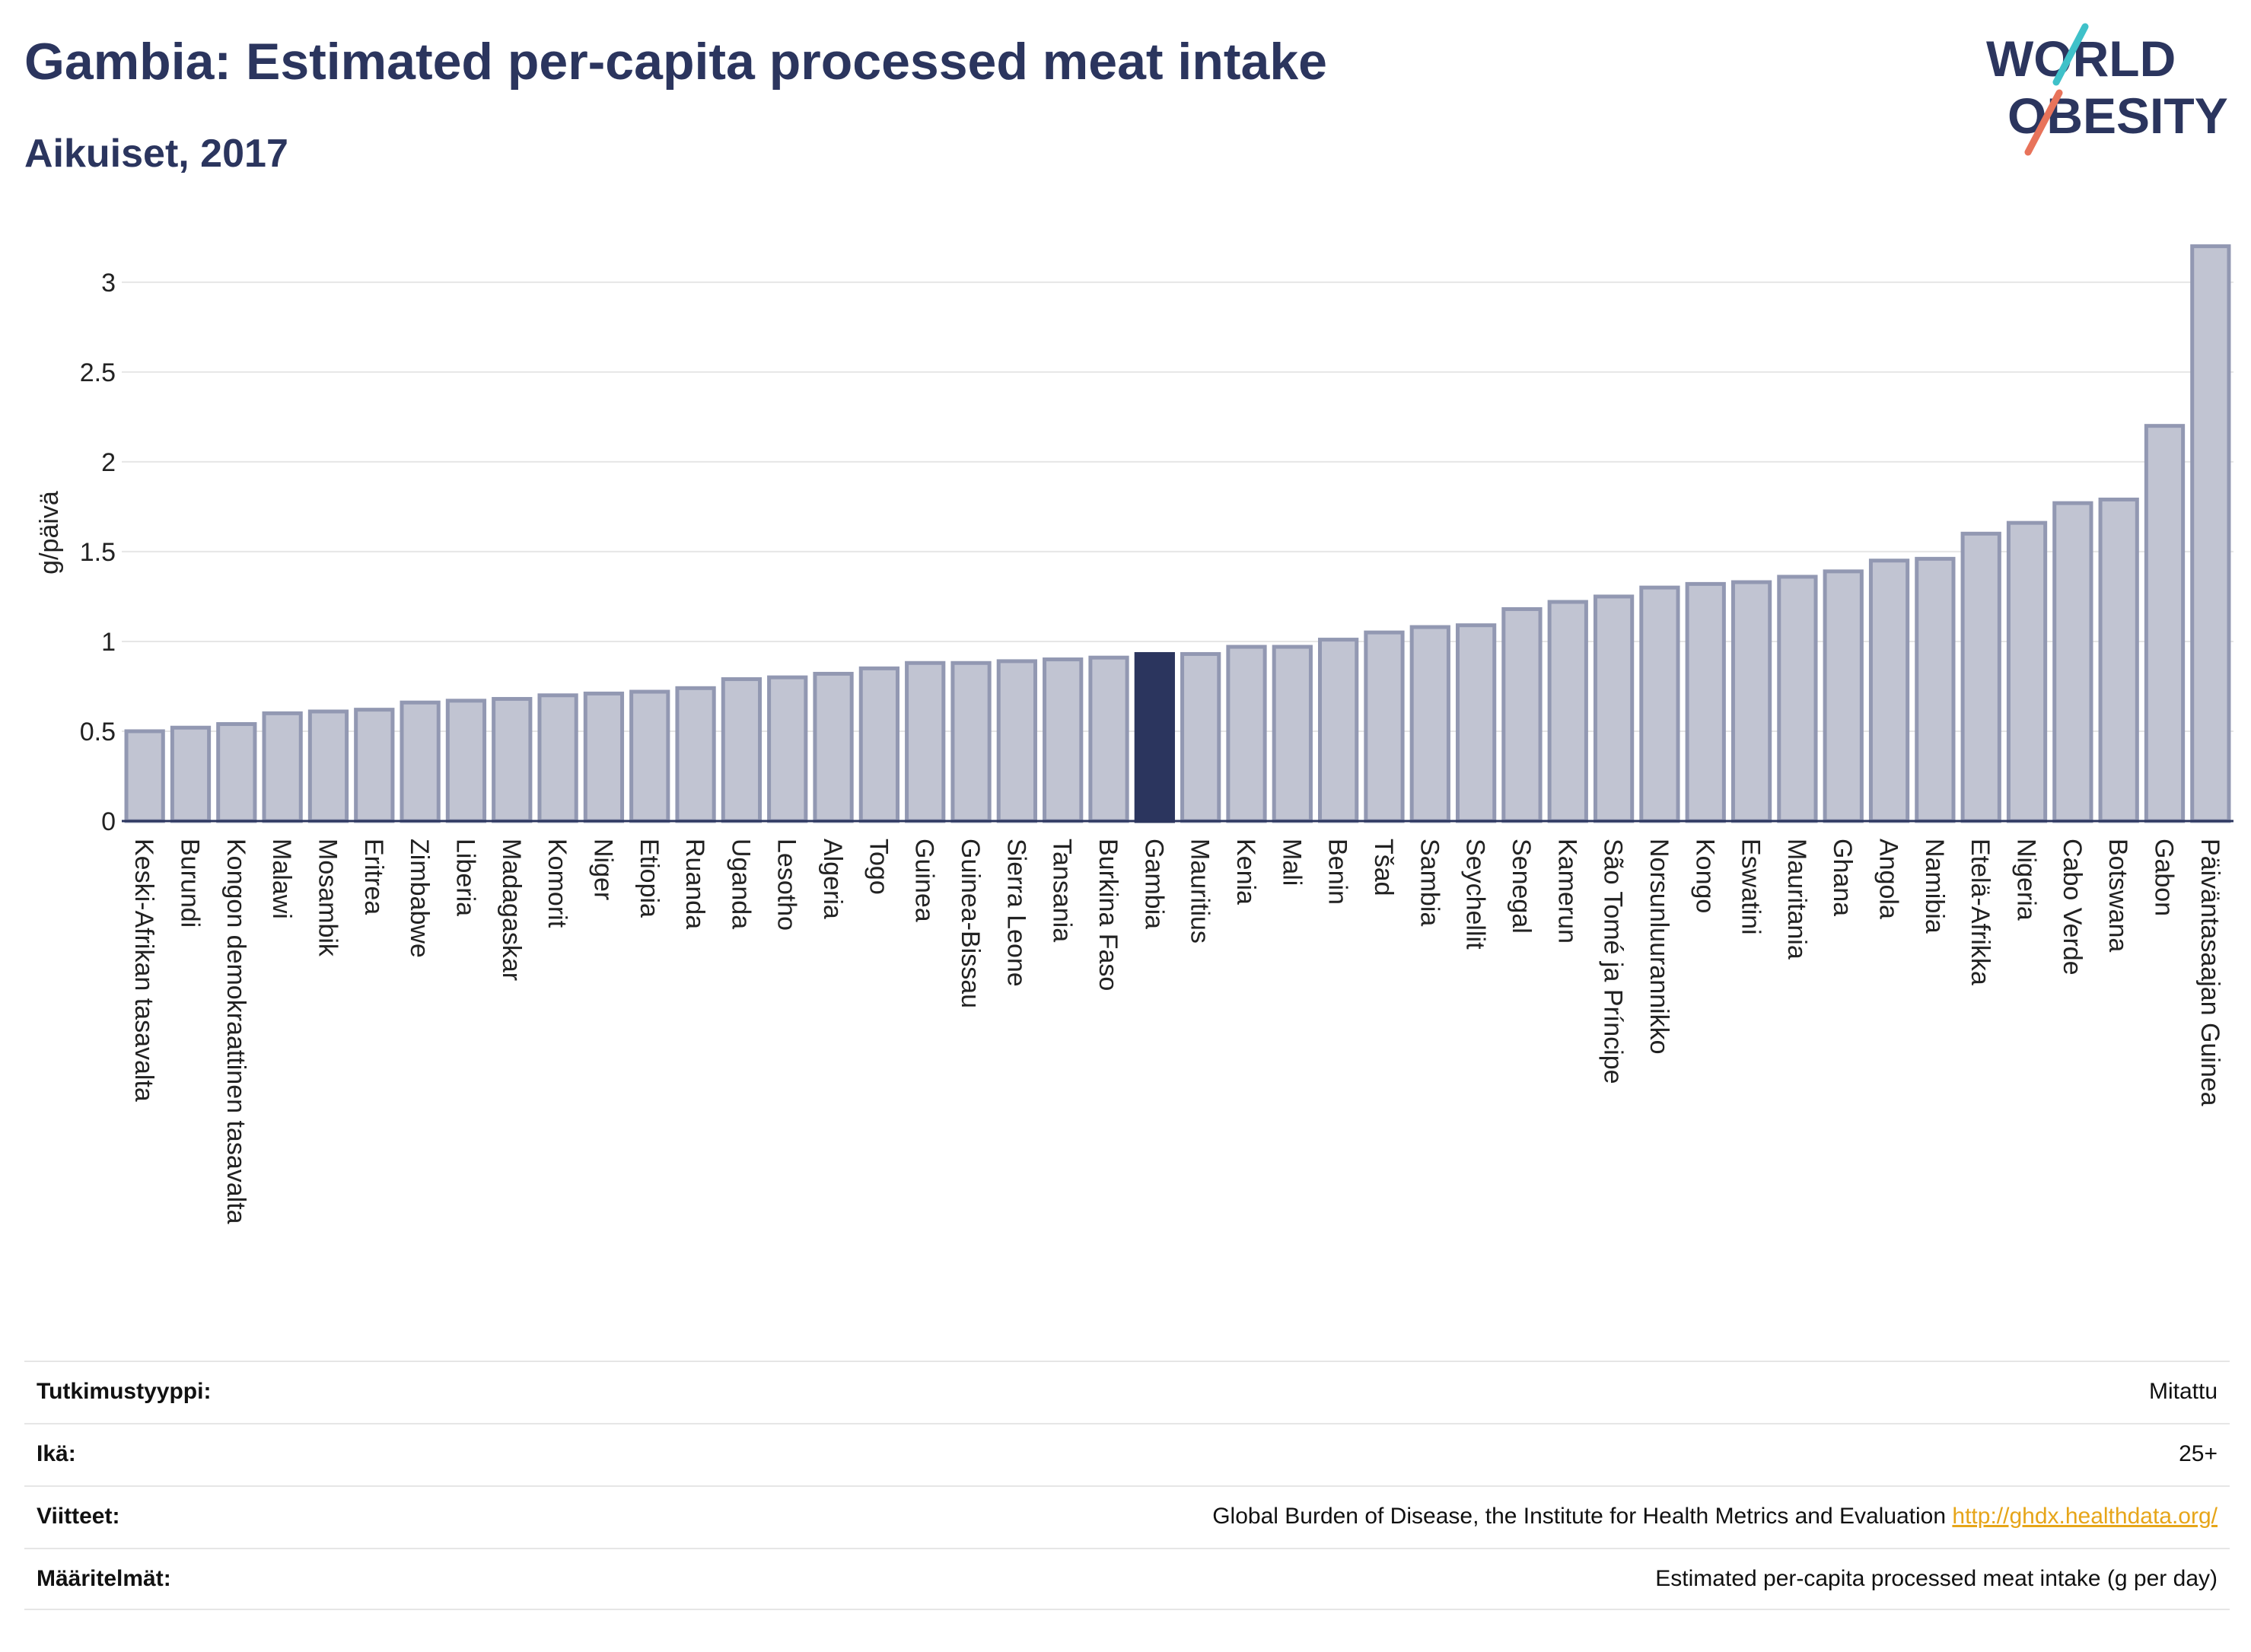  I want to click on y-tick-label: 2.5, so click(98, 372).